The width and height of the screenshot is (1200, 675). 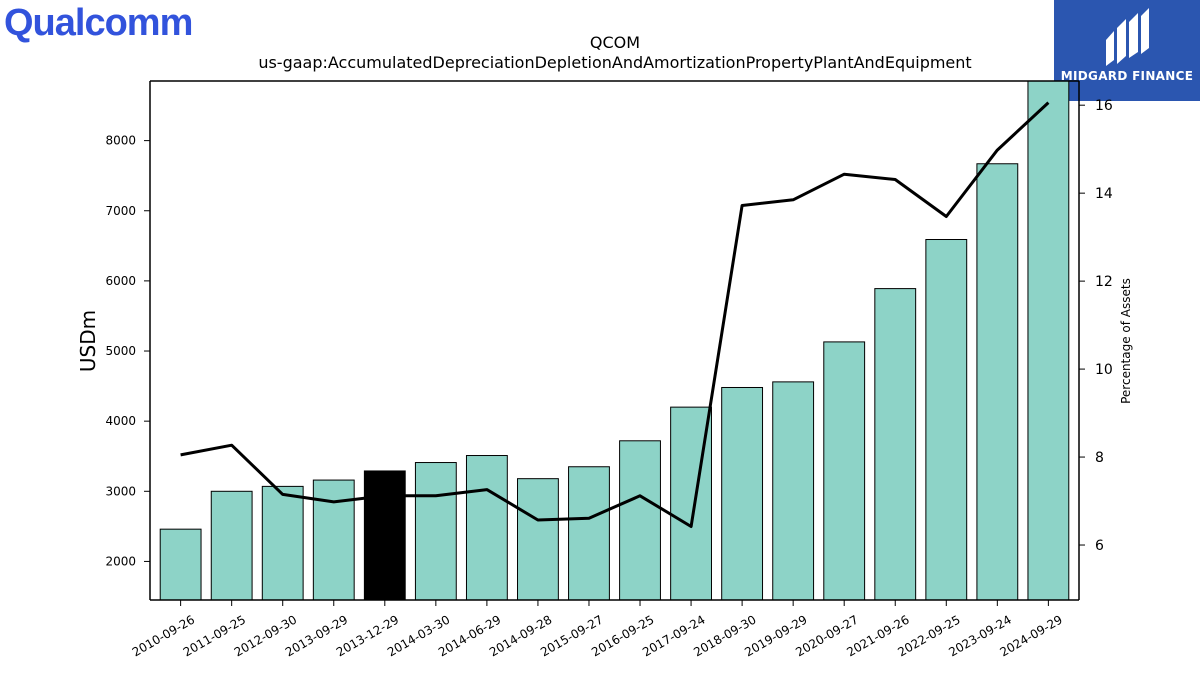 What do you see at coordinates (1099, 546) in the screenshot?
I see `y2-tick-label: 6` at bounding box center [1099, 546].